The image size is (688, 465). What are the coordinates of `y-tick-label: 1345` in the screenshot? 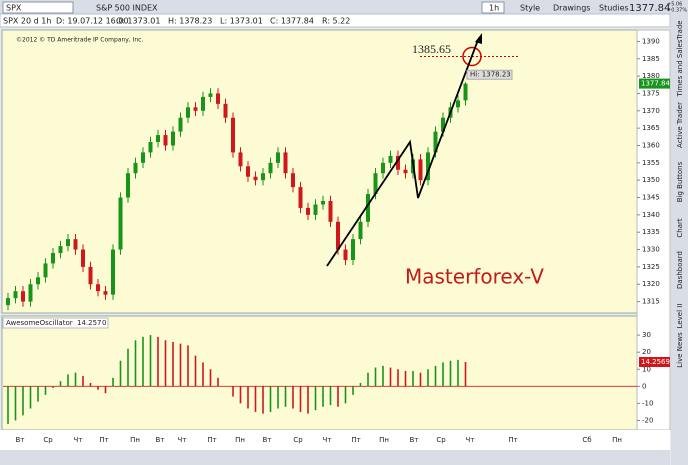 It's located at (651, 198).